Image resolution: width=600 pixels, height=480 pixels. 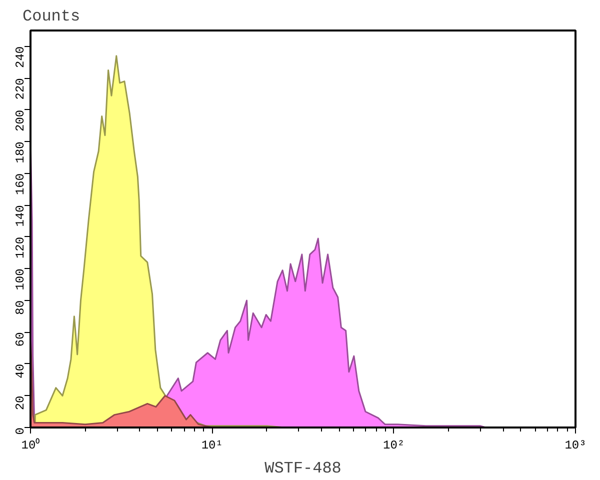 What do you see at coordinates (21, 153) in the screenshot?
I see `y-tick-label: 180` at bounding box center [21, 153].